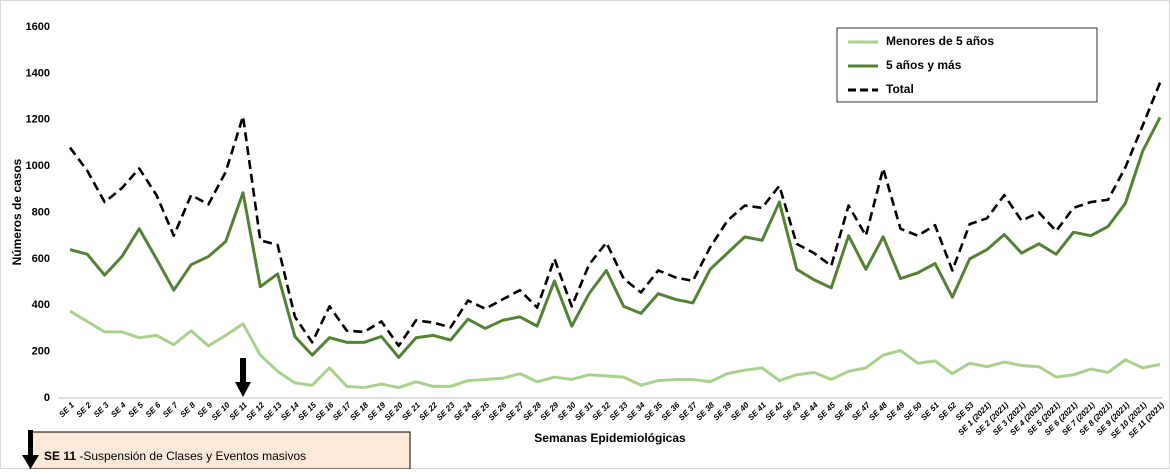  What do you see at coordinates (47, 398) in the screenshot?
I see `y-tick-label: 0` at bounding box center [47, 398].